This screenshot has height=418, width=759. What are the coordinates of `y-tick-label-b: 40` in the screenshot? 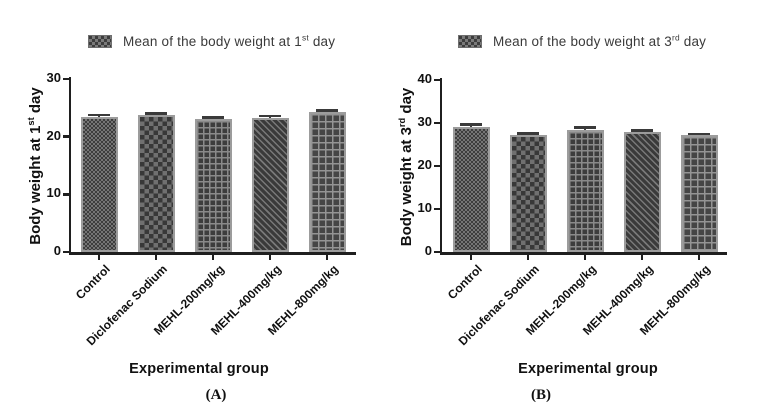 It's located at (424, 78).